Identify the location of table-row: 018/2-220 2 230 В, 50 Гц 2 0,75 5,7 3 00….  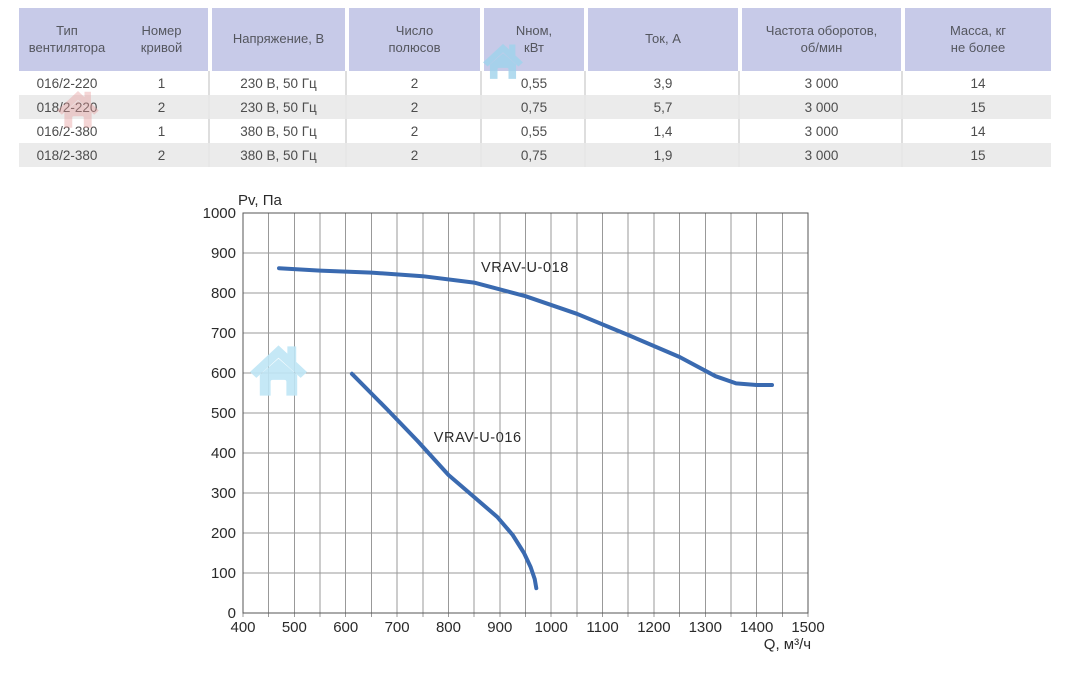
(535, 107).